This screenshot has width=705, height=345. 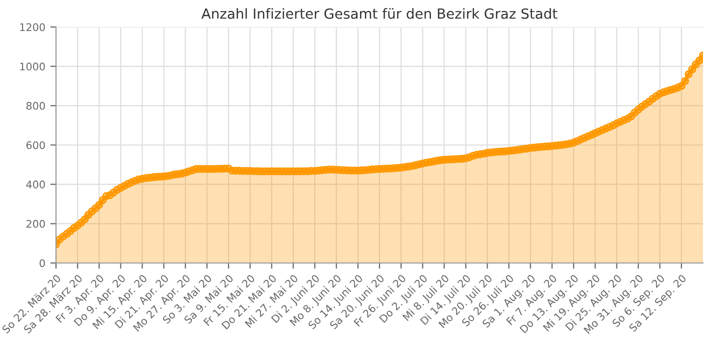 What do you see at coordinates (32, 27) in the screenshot?
I see `y-tick-label: 1200` at bounding box center [32, 27].